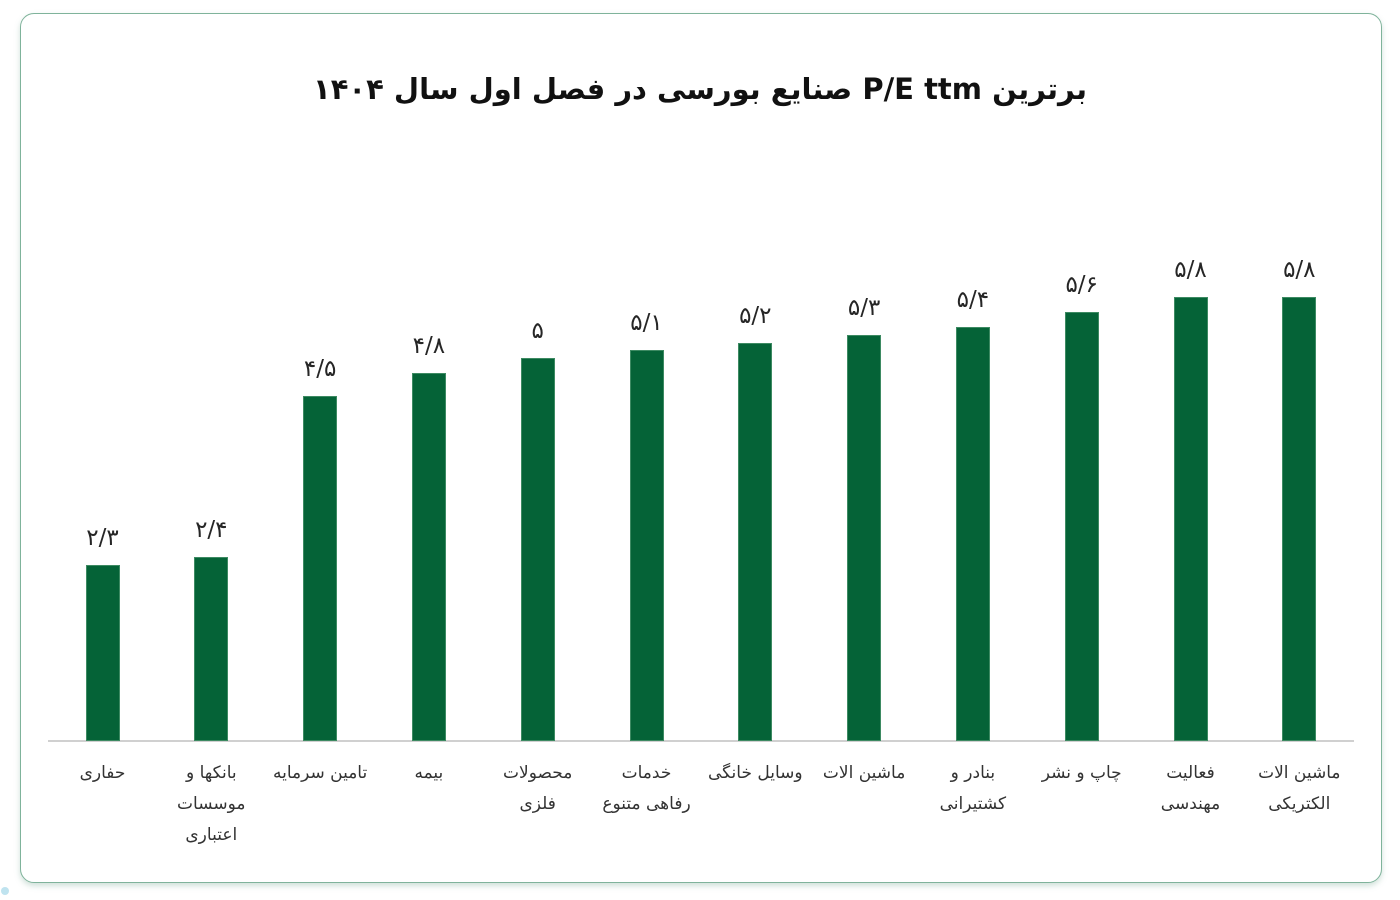  Describe the element at coordinates (864, 308) in the screenshot. I see `data-label: ۵/۳` at that location.